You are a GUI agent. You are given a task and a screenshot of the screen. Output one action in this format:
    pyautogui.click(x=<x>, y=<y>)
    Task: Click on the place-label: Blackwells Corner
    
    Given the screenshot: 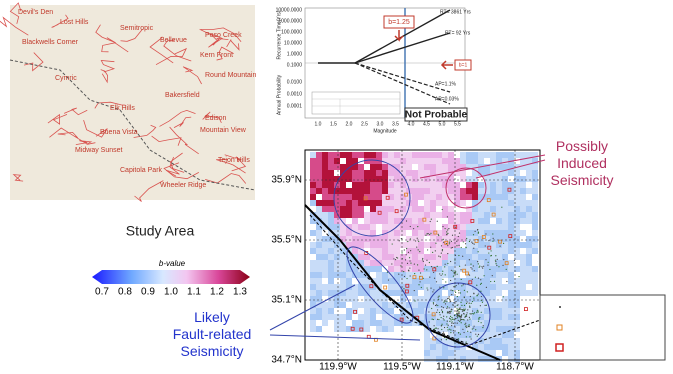 What is the action you would take?
    pyautogui.click(x=50, y=42)
    